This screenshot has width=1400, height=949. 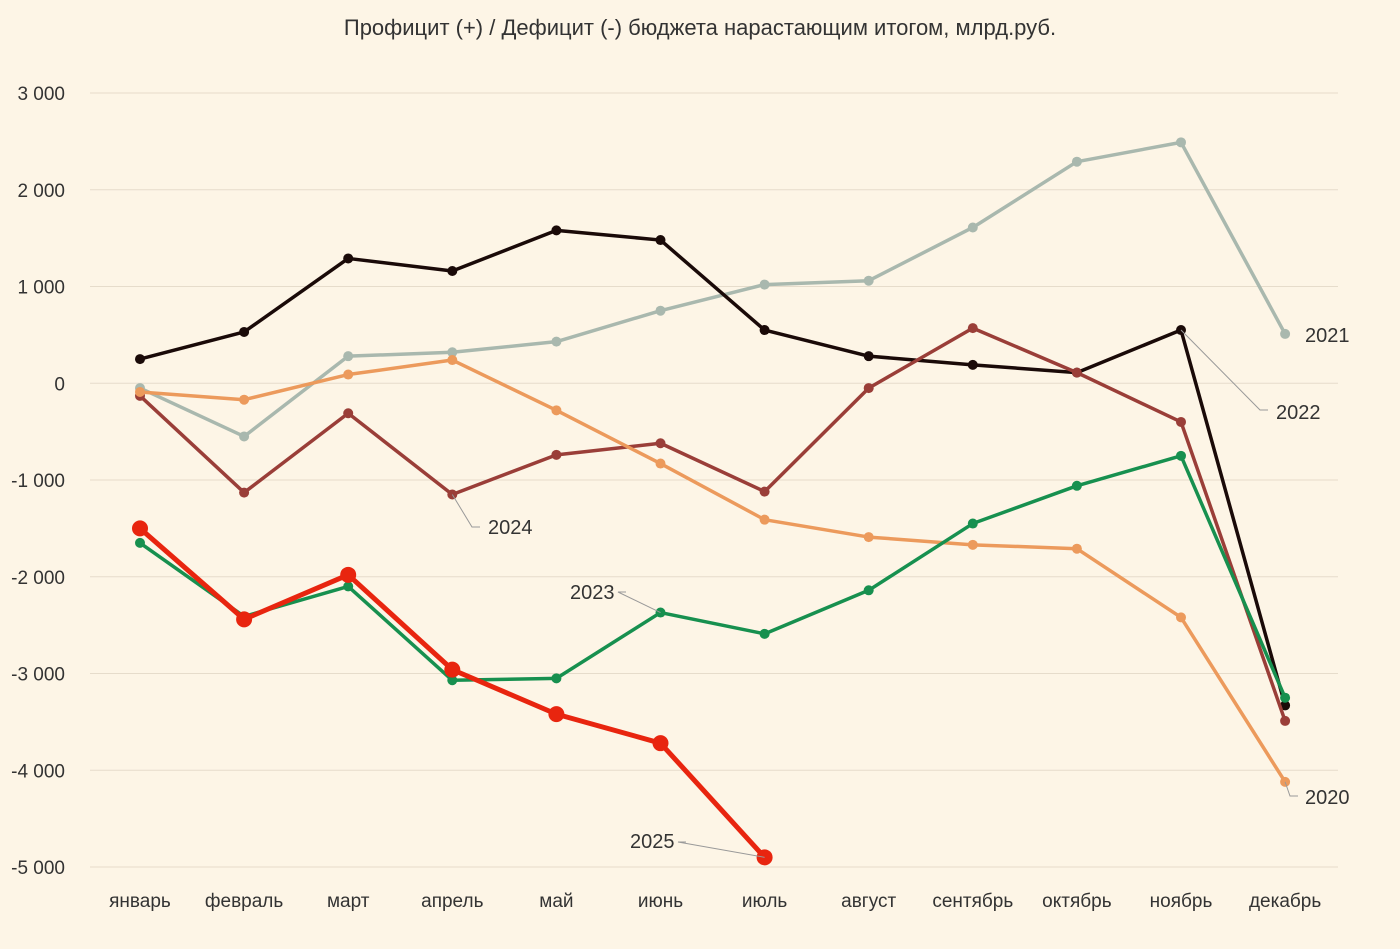 What do you see at coordinates (348, 901) in the screenshot?
I see `x-tick-label: март` at bounding box center [348, 901].